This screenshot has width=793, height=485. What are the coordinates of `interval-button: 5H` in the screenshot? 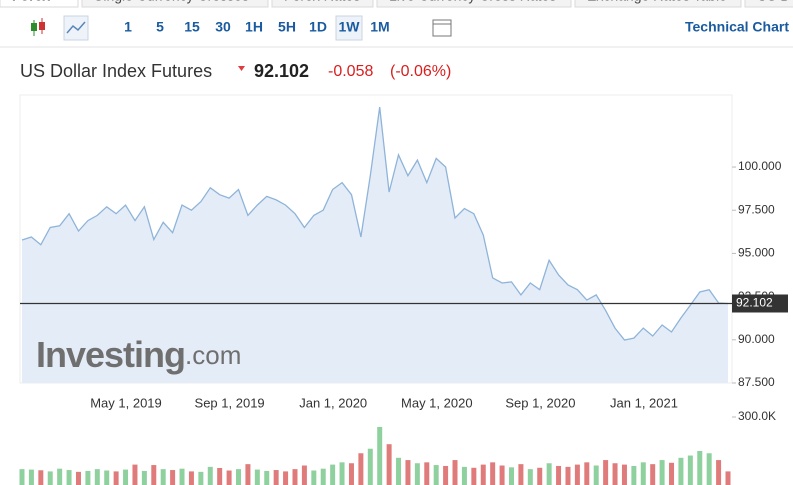 It's located at (287, 27).